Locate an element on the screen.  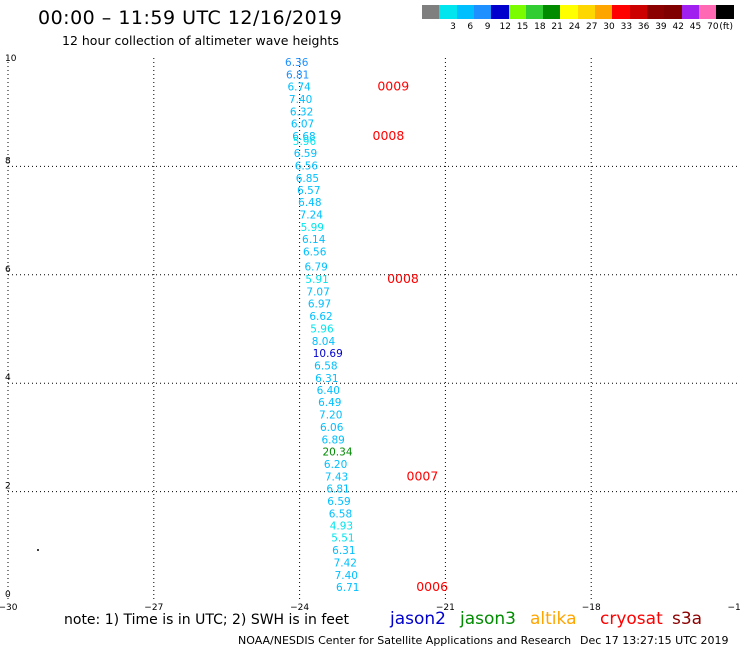
color-scale-label: 27 is located at coordinates (592, 27).